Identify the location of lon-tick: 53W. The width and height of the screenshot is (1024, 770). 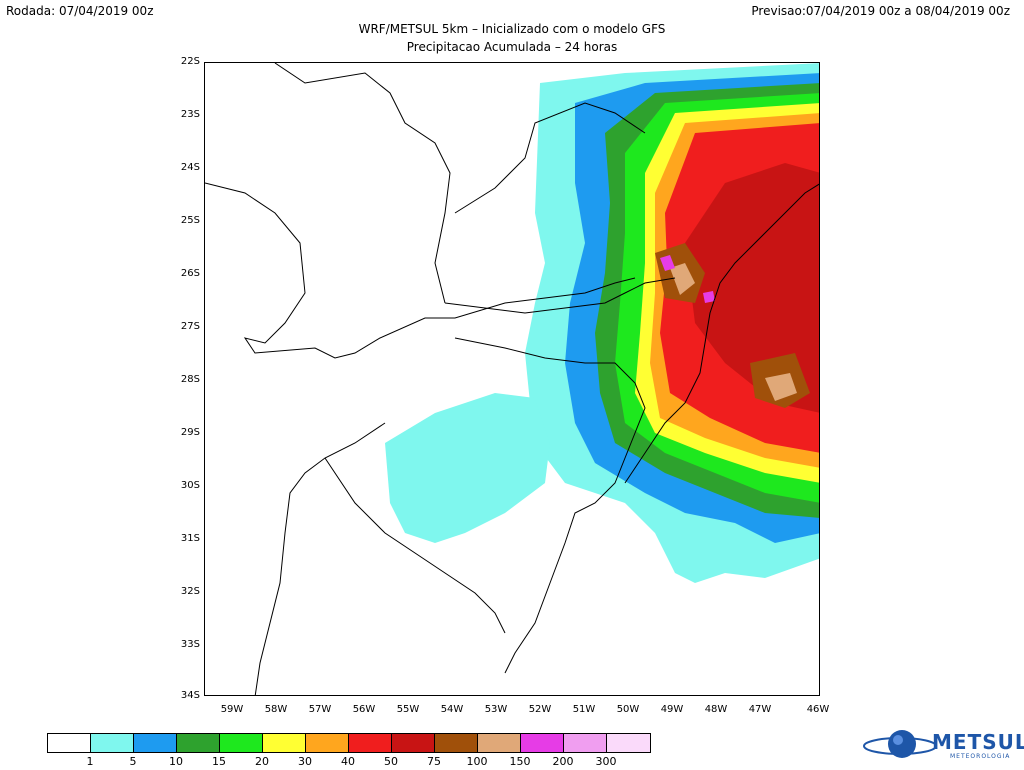
(496, 709).